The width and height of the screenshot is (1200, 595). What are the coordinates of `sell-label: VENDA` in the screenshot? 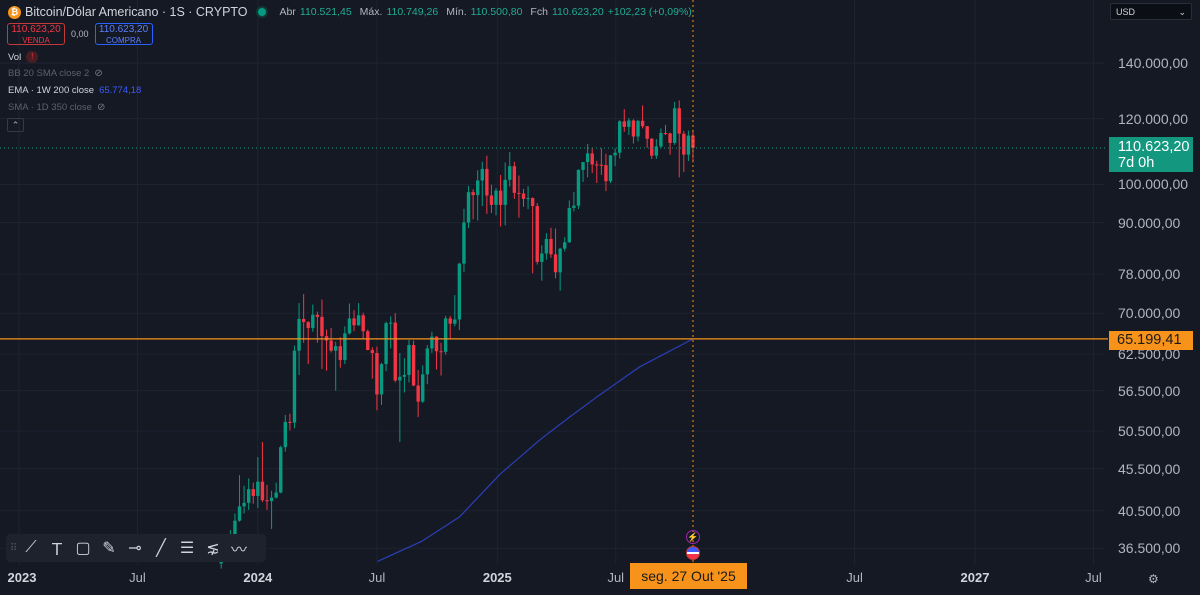 It's located at (36, 40).